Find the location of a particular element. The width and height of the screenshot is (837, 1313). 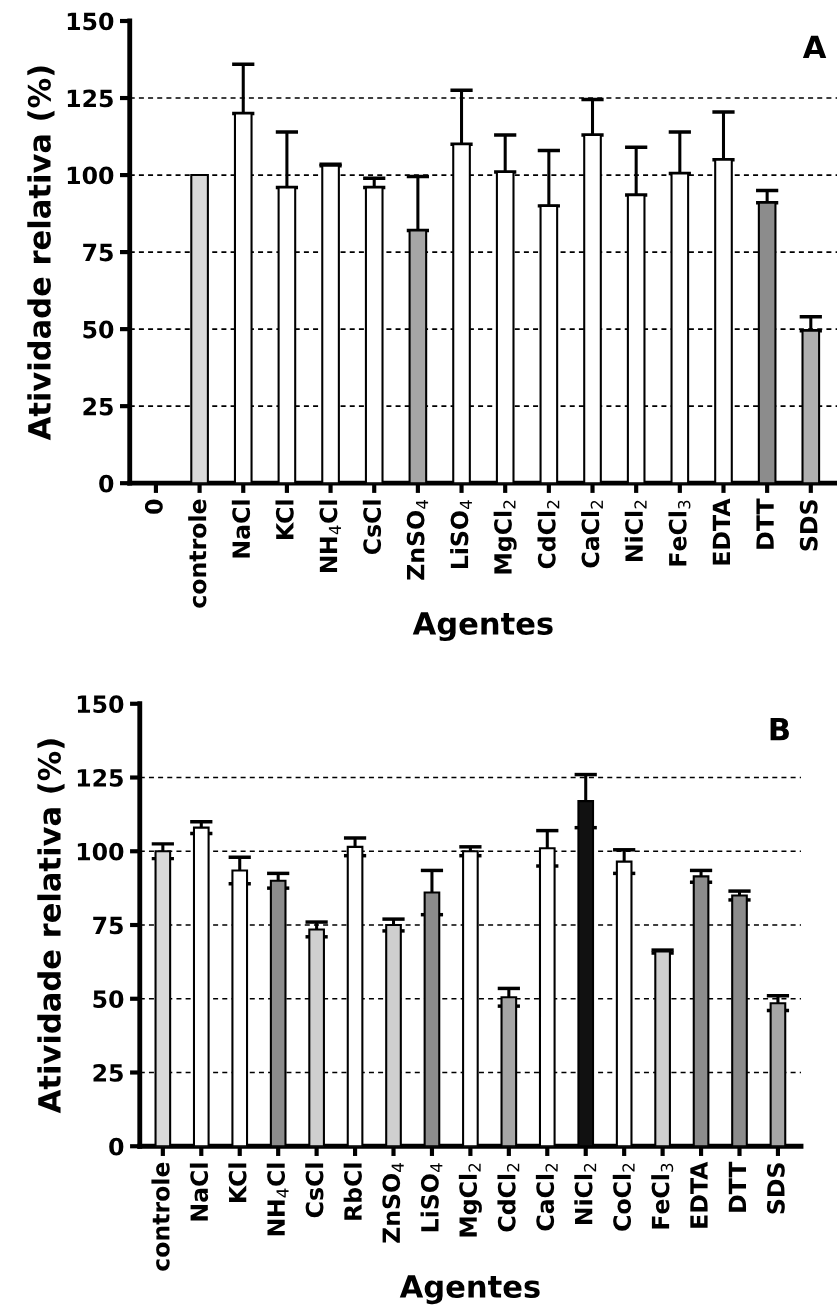

annotation: A is located at coordinates (814, 47).